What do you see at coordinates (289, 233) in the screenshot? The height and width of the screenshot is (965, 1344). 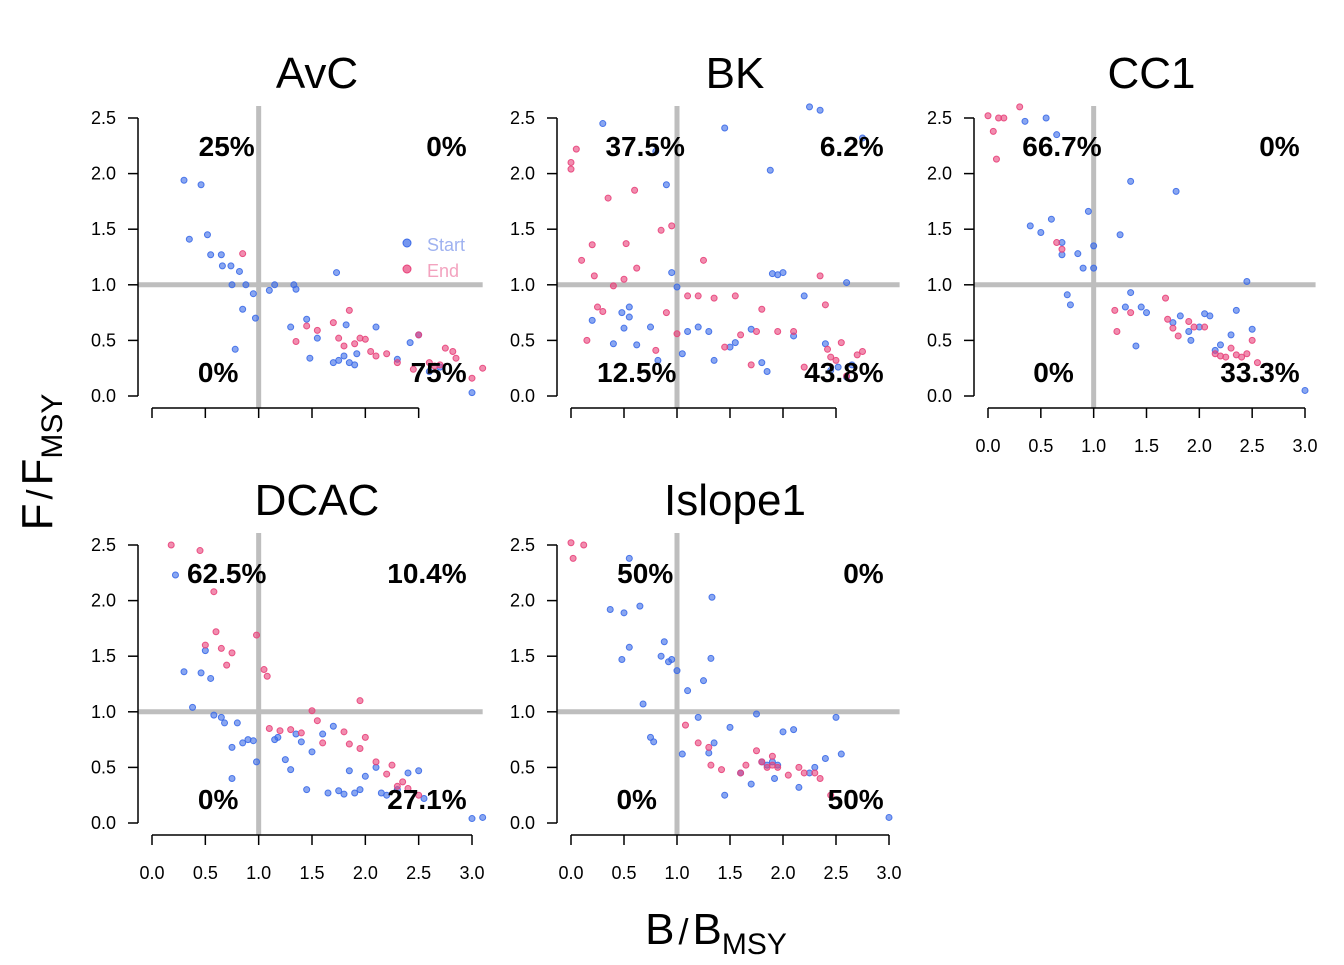 I see `panel-avc: AvC 0.0 0.5 1.0 1.5 2.0 2.5 25% 0% 0% 75% Start End` at bounding box center [289, 233].